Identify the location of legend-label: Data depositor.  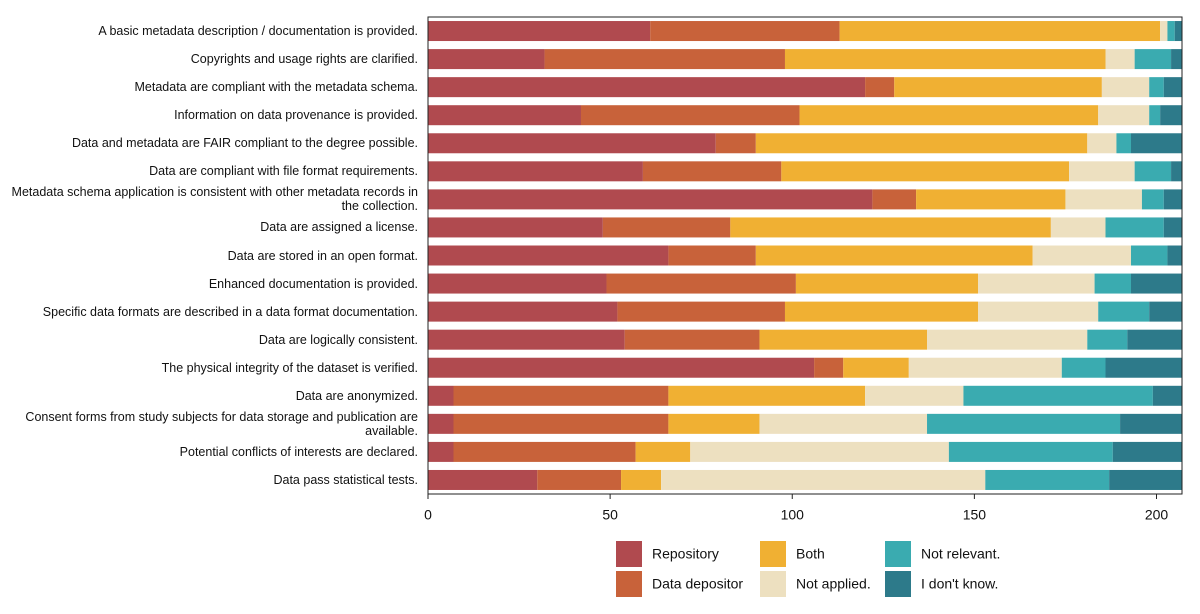
(697, 584).